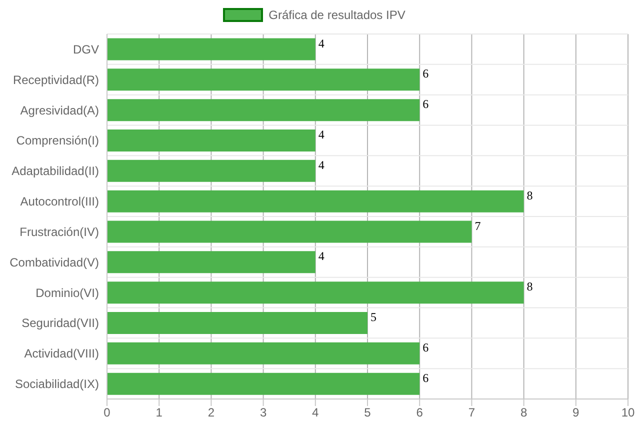  What do you see at coordinates (55, 171) in the screenshot?
I see `y-tick-label: Adaptabilidad(II)` at bounding box center [55, 171].